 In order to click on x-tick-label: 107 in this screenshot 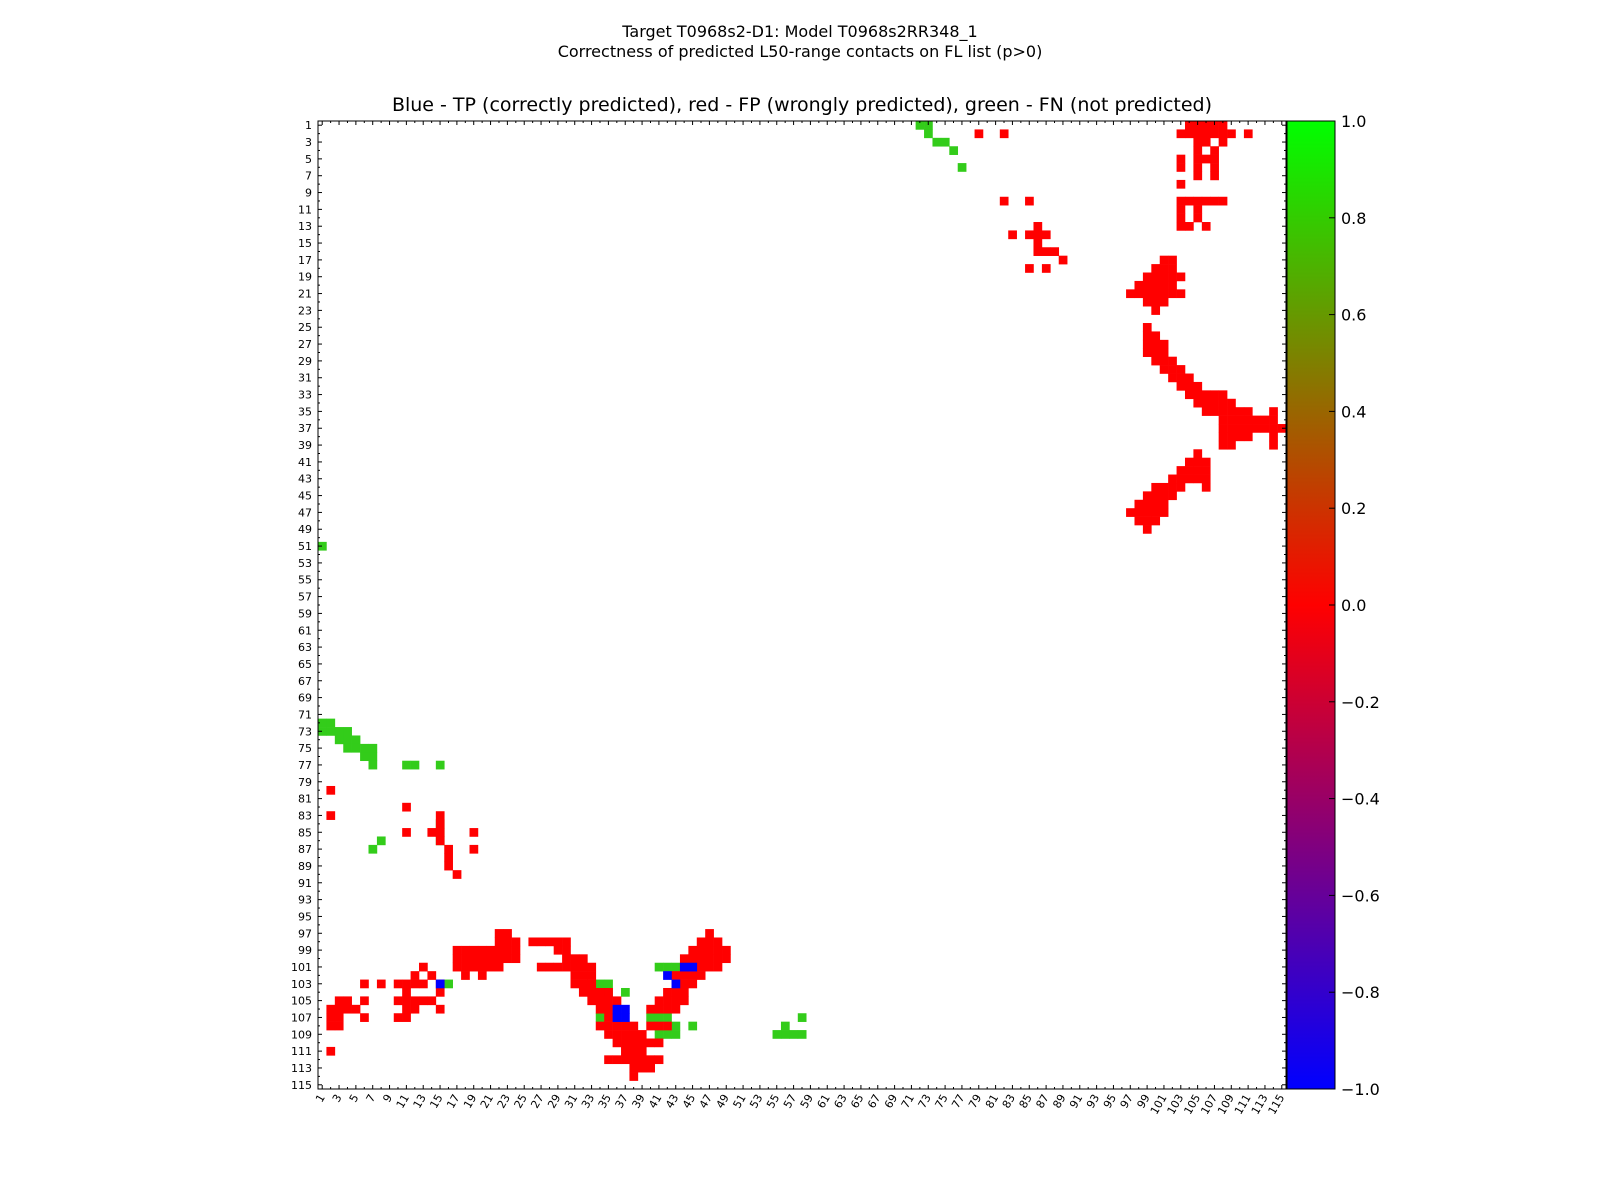, I will do `click(1209, 1104)`.